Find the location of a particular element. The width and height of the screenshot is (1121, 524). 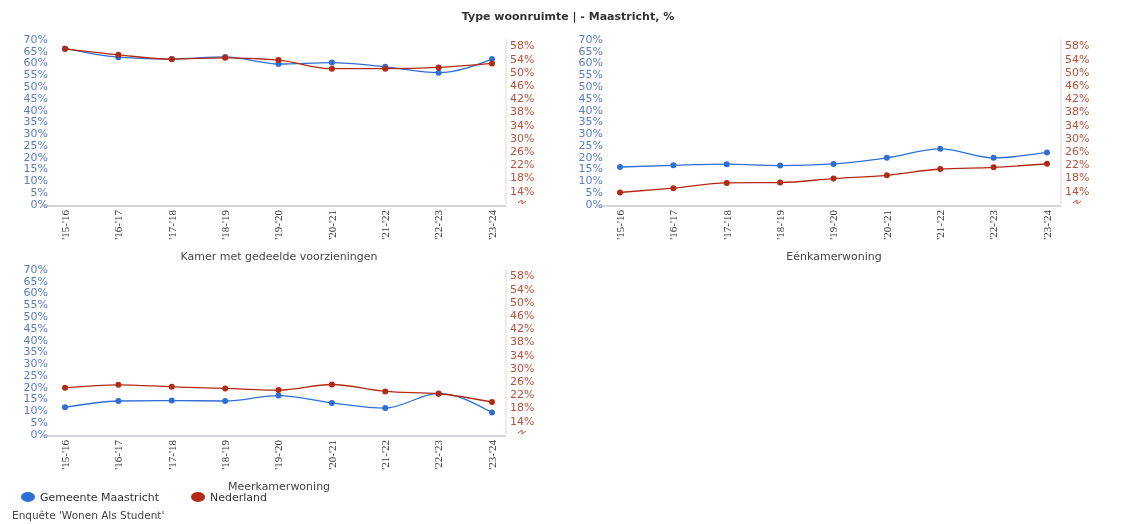

x-axis-title: Kamer met gedeelde voorzieningen is located at coordinates (279, 256).